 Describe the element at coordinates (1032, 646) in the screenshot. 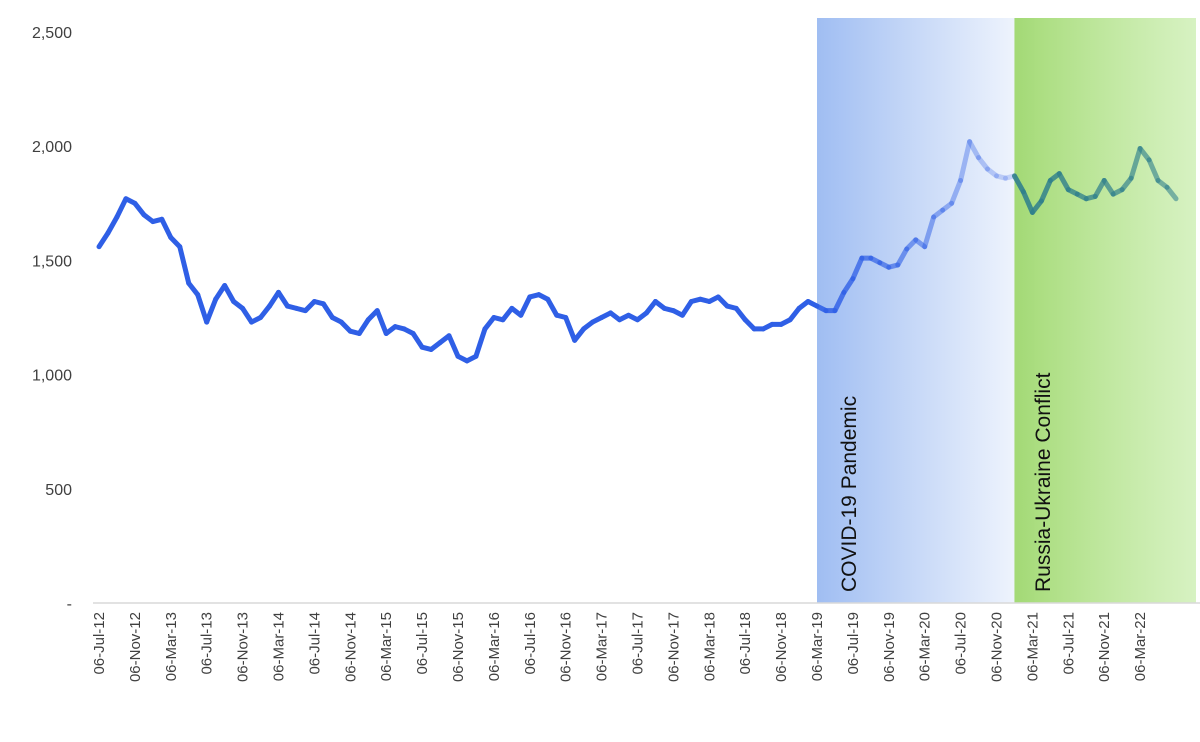

I see `x-tick-label: 06-Mar-21` at that location.